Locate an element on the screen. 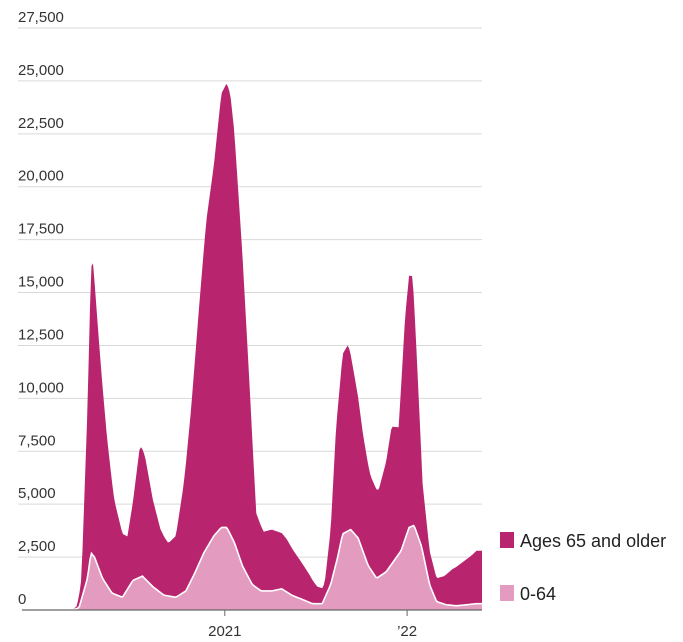 The image size is (683, 642). x-tick-label: ’22 is located at coordinates (407, 631).